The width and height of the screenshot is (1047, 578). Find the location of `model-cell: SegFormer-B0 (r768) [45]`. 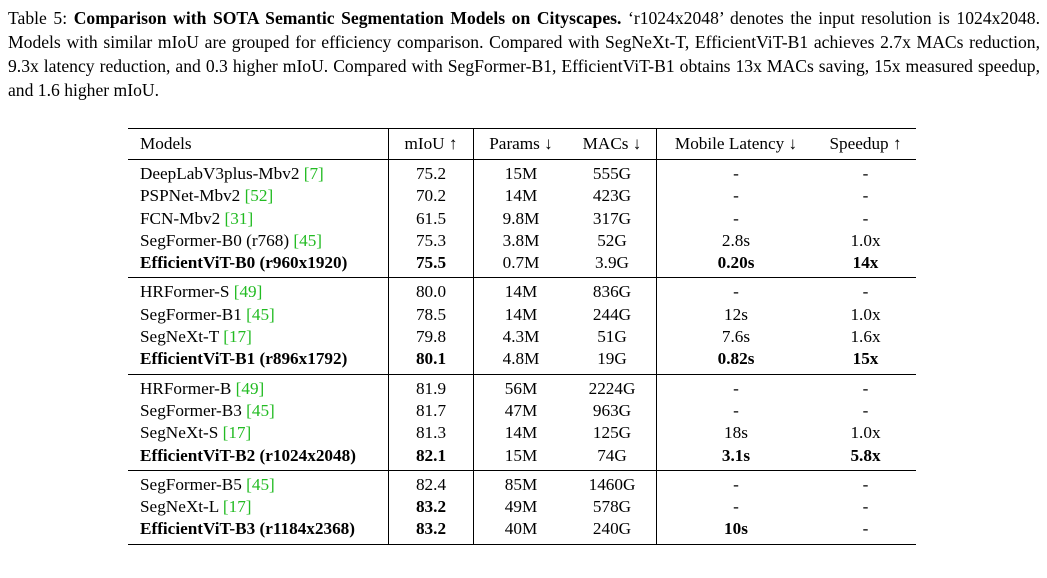

model-cell: SegFormer-B0 (r768) [45] is located at coordinates (258, 241).